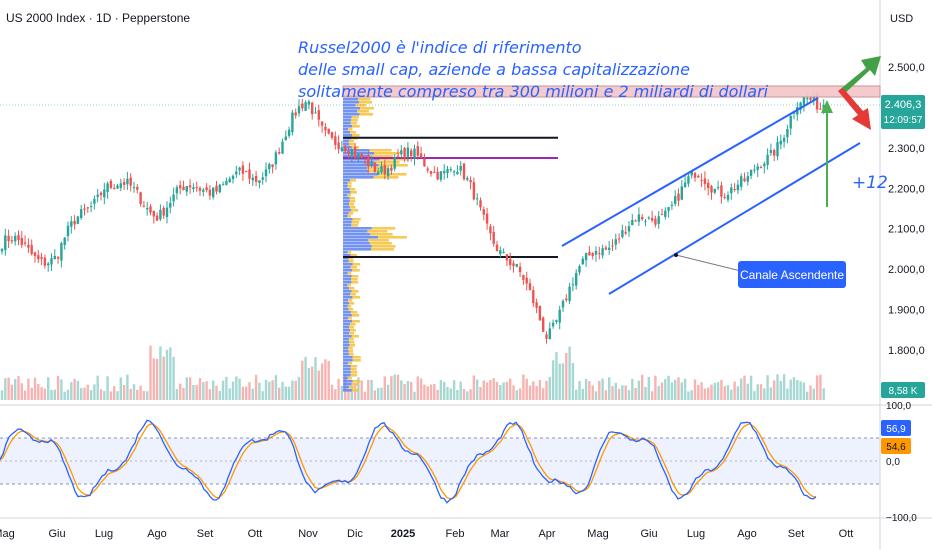 This screenshot has width=932, height=555. Describe the element at coordinates (896, 447) in the screenshot. I see `d-value-label: 54,6` at that location.